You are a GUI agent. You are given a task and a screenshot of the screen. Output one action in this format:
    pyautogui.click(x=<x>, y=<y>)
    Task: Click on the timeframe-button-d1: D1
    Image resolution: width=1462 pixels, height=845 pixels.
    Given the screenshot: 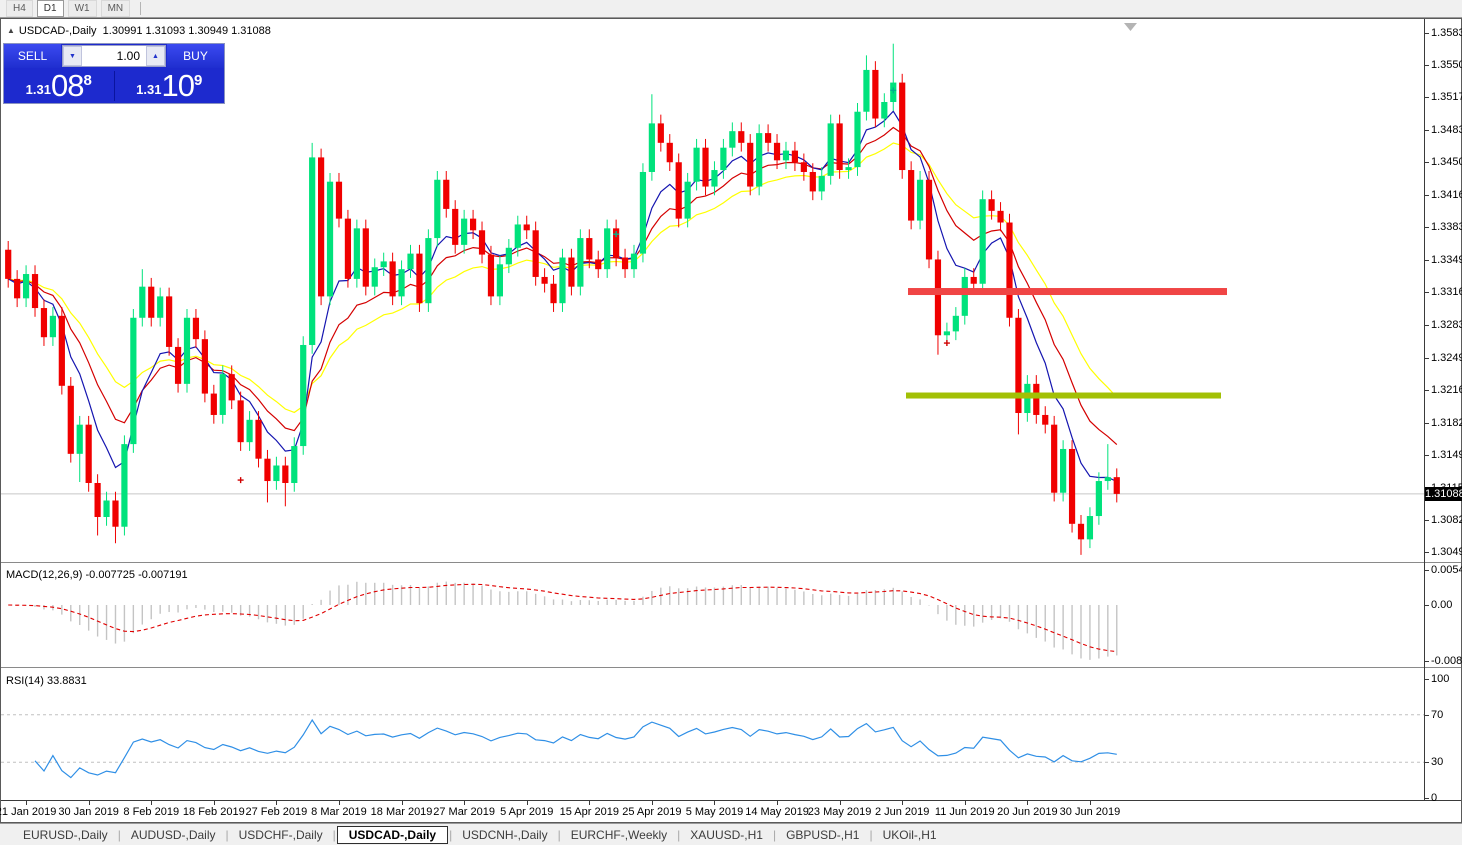 What is the action you would take?
    pyautogui.click(x=50, y=8)
    